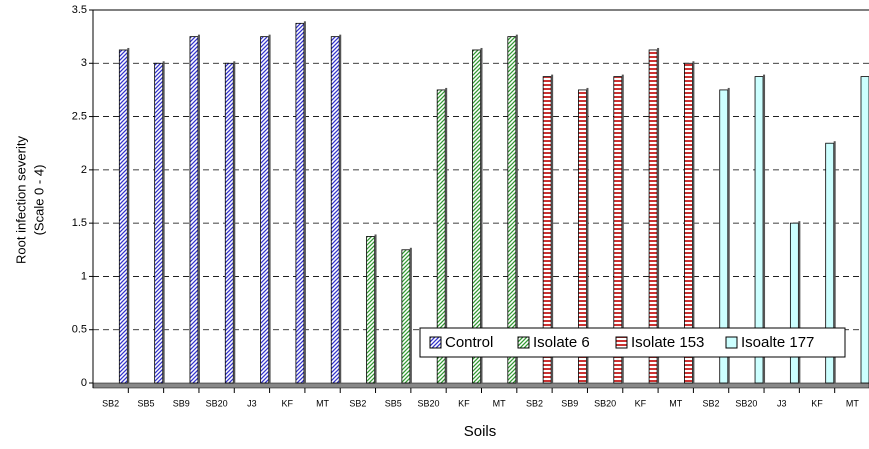 This screenshot has height=449, width=869. I want to click on legend-label: Isoalte 177, so click(777, 342).